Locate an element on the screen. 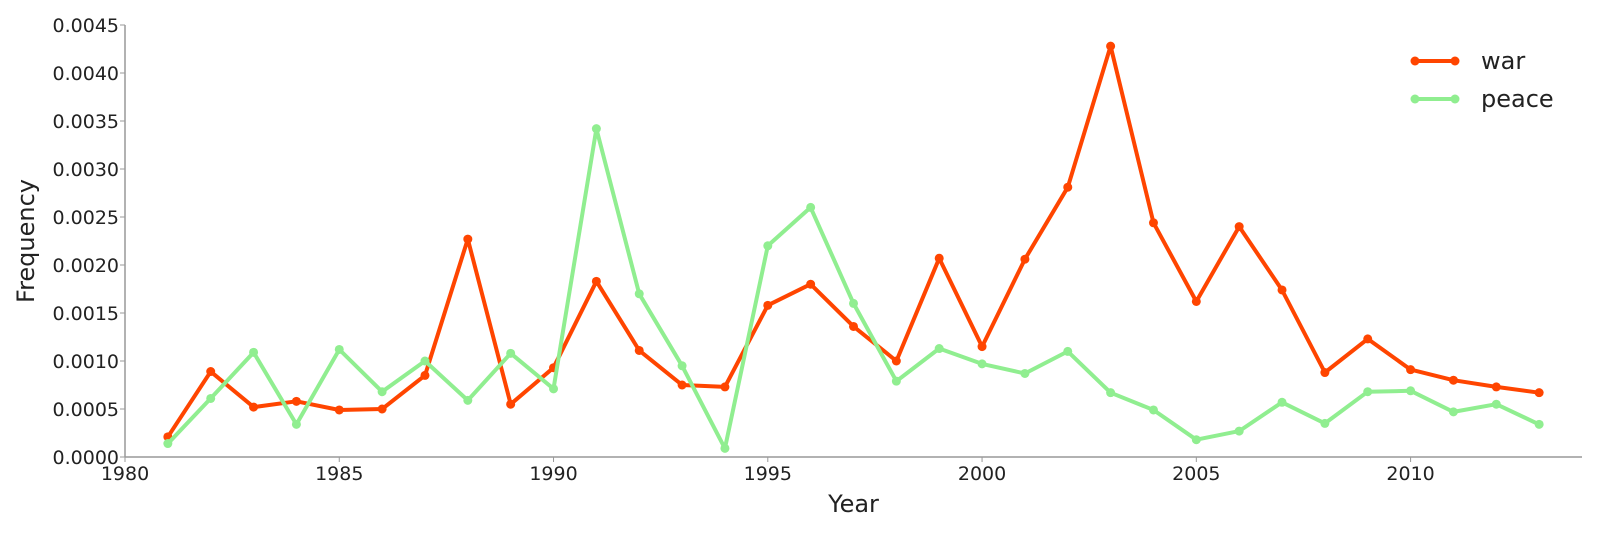  y-tick-label: 0.0030 is located at coordinates (86, 170).